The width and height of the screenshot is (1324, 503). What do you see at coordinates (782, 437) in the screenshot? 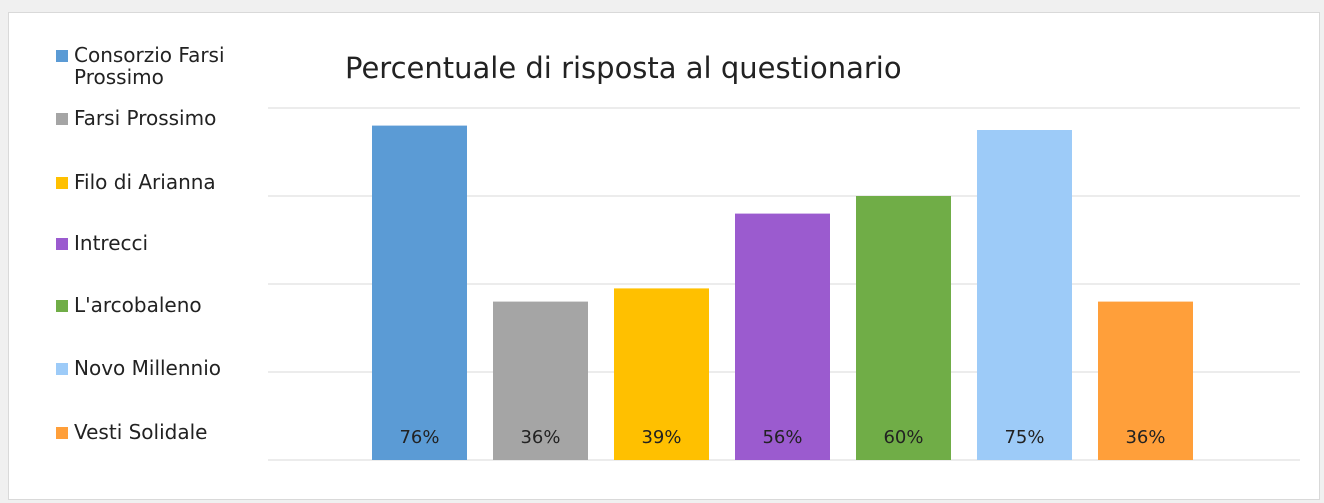
I see `value-label: 56%` at bounding box center [782, 437].